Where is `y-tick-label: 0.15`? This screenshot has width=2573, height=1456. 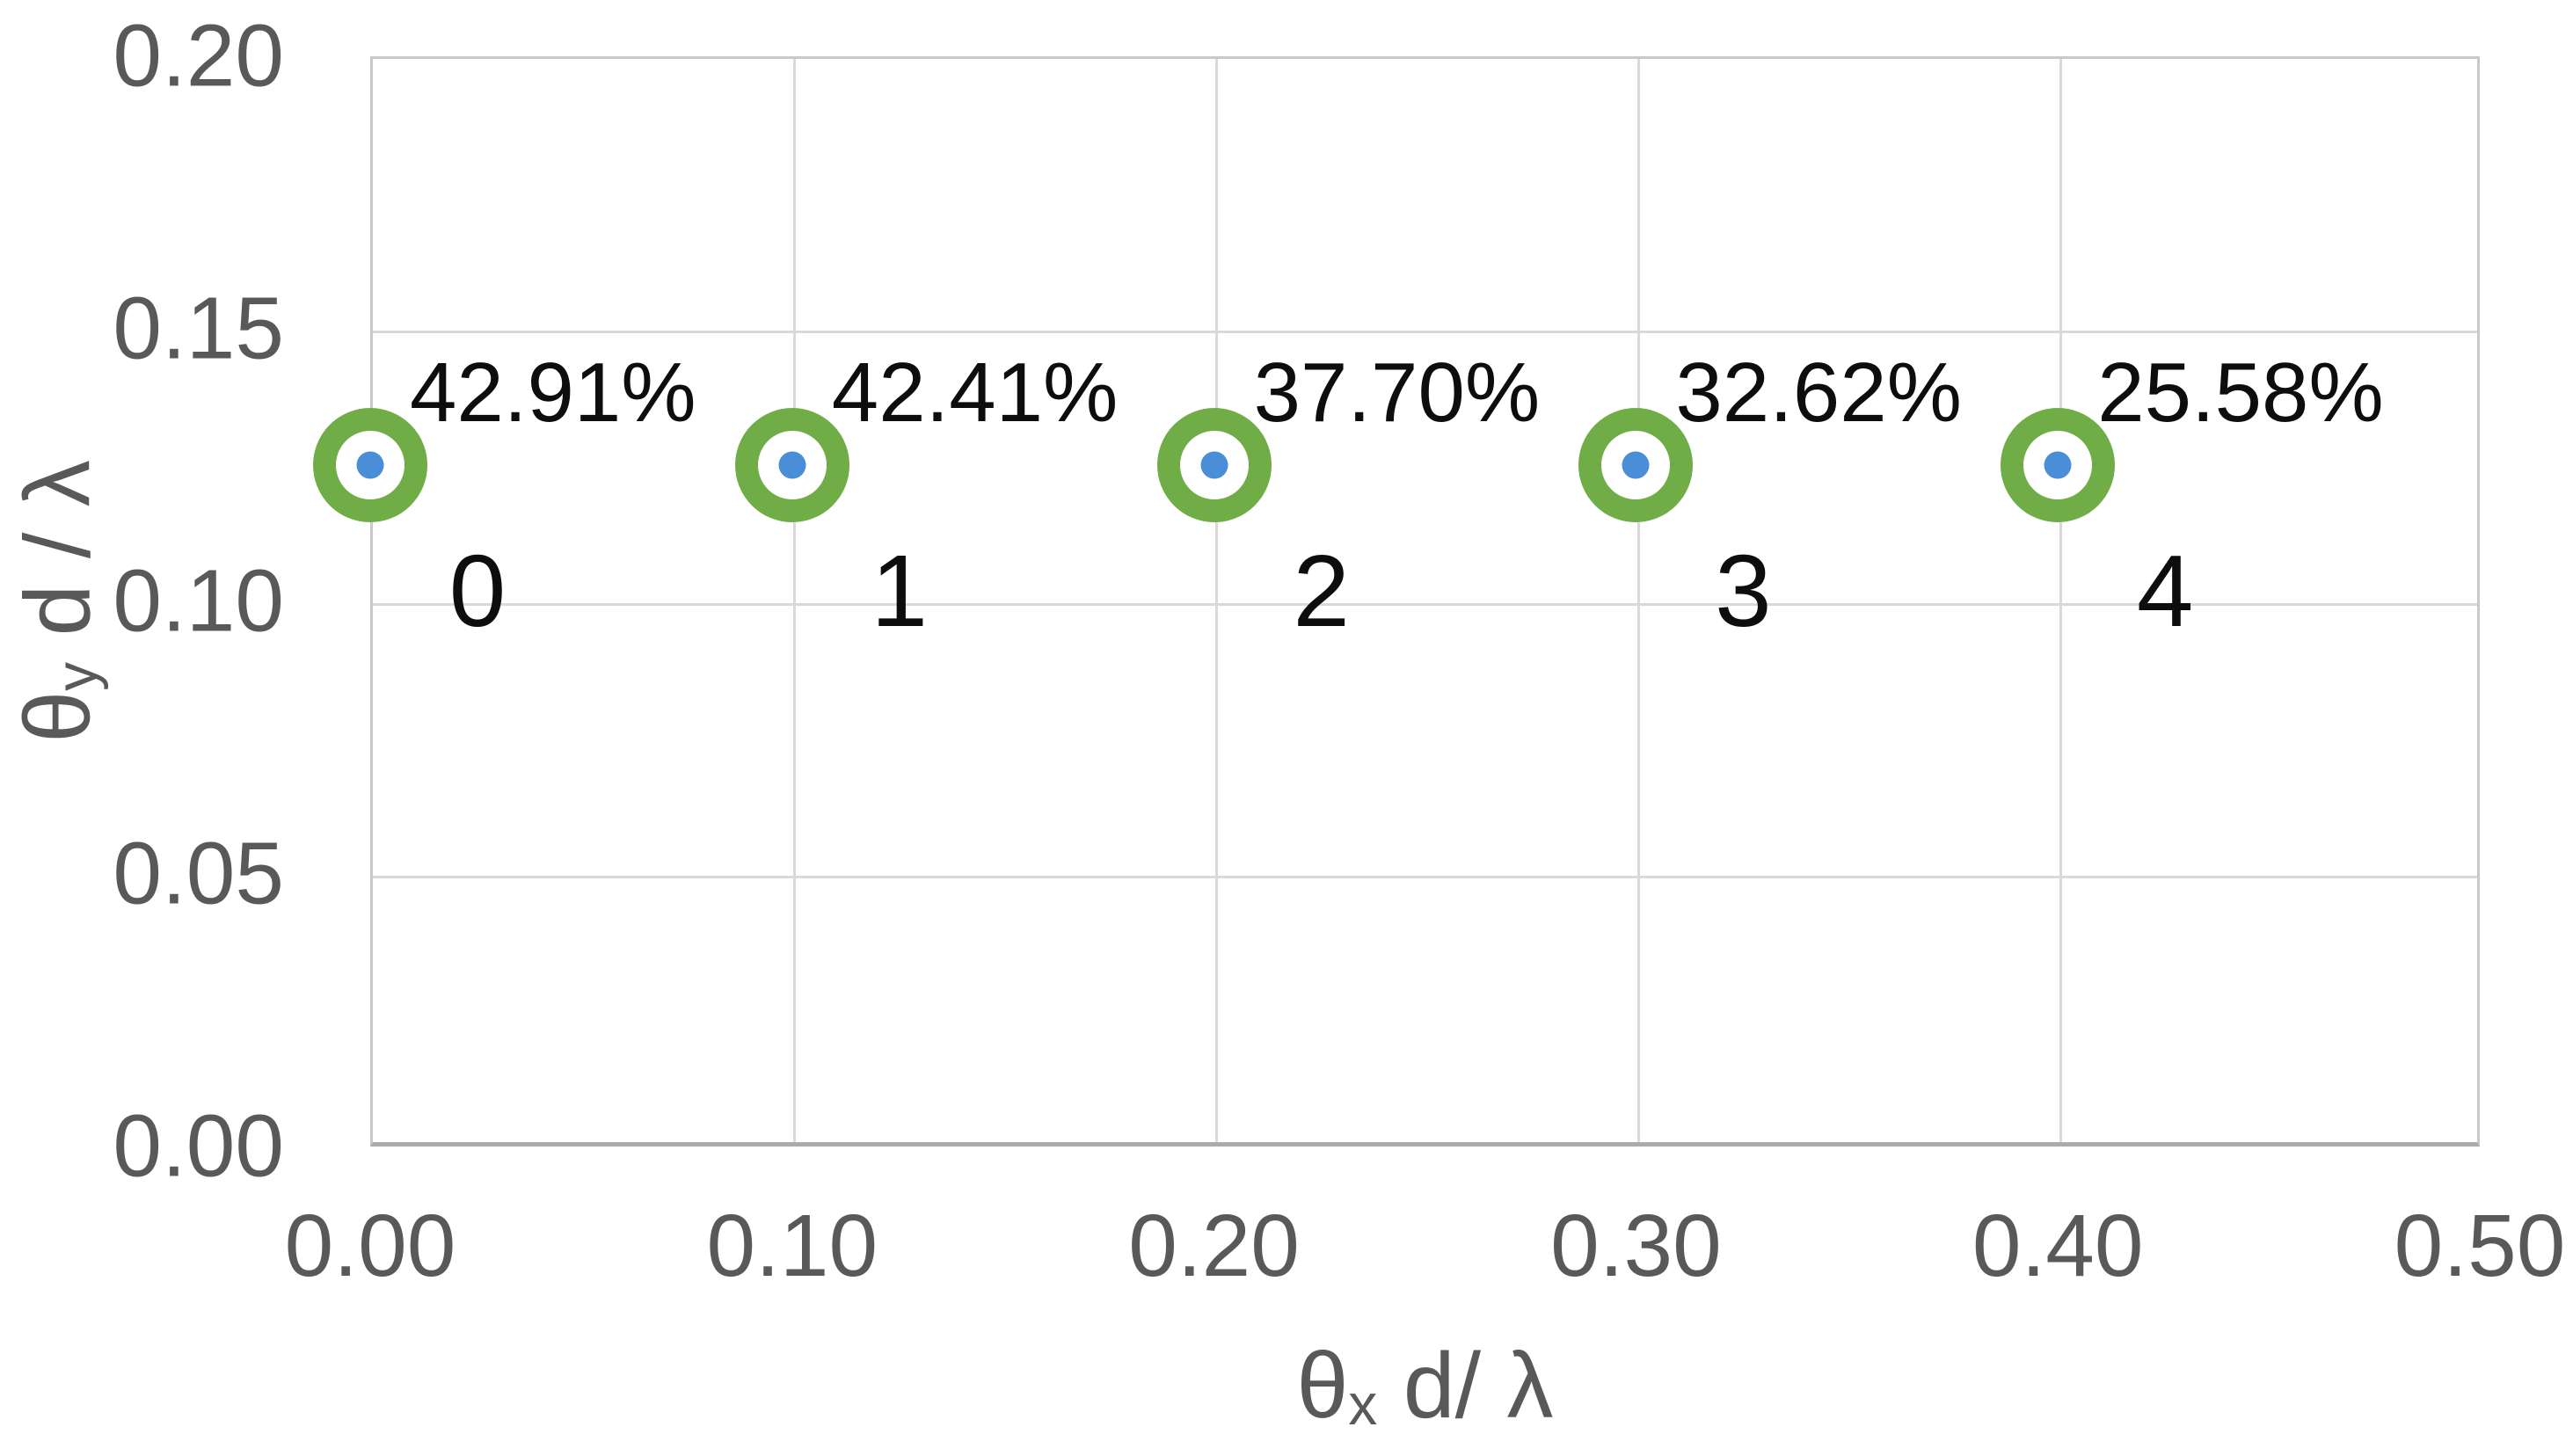 y-tick-label: 0.15 is located at coordinates (198, 328).